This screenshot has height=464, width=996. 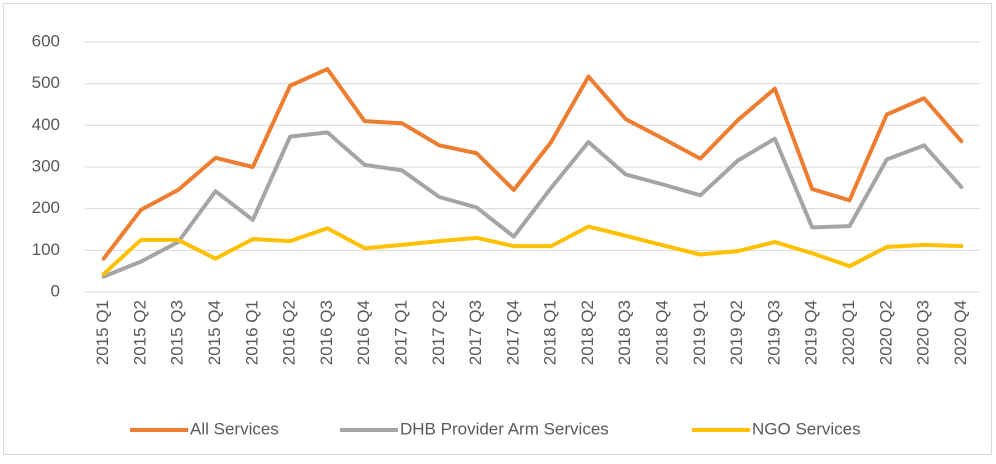 What do you see at coordinates (885, 332) in the screenshot?
I see `x-tick-label: 2020 Q2` at bounding box center [885, 332].